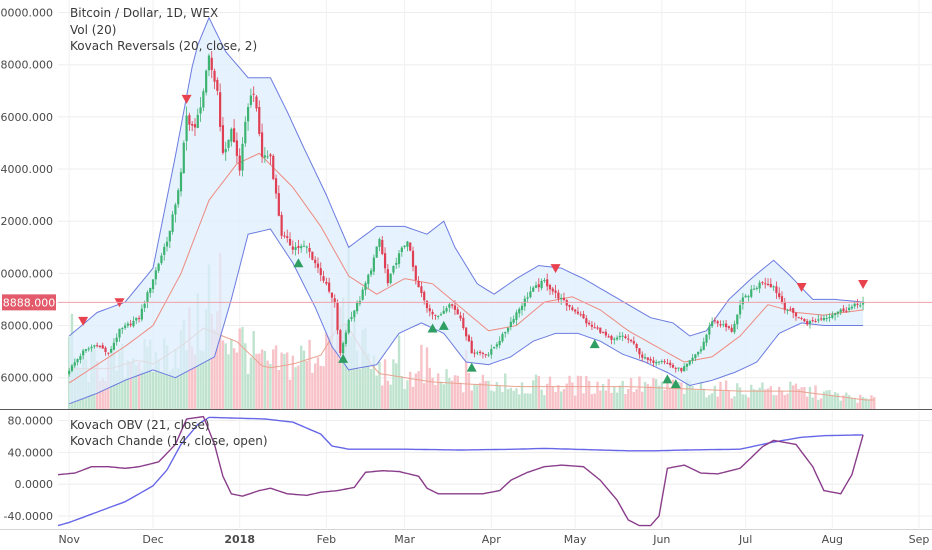 The height and width of the screenshot is (550, 932). Describe the element at coordinates (28, 469) in the screenshot. I see `oscillator-axis: 80.0000 40.0000 0.0000 -40.0000` at that location.